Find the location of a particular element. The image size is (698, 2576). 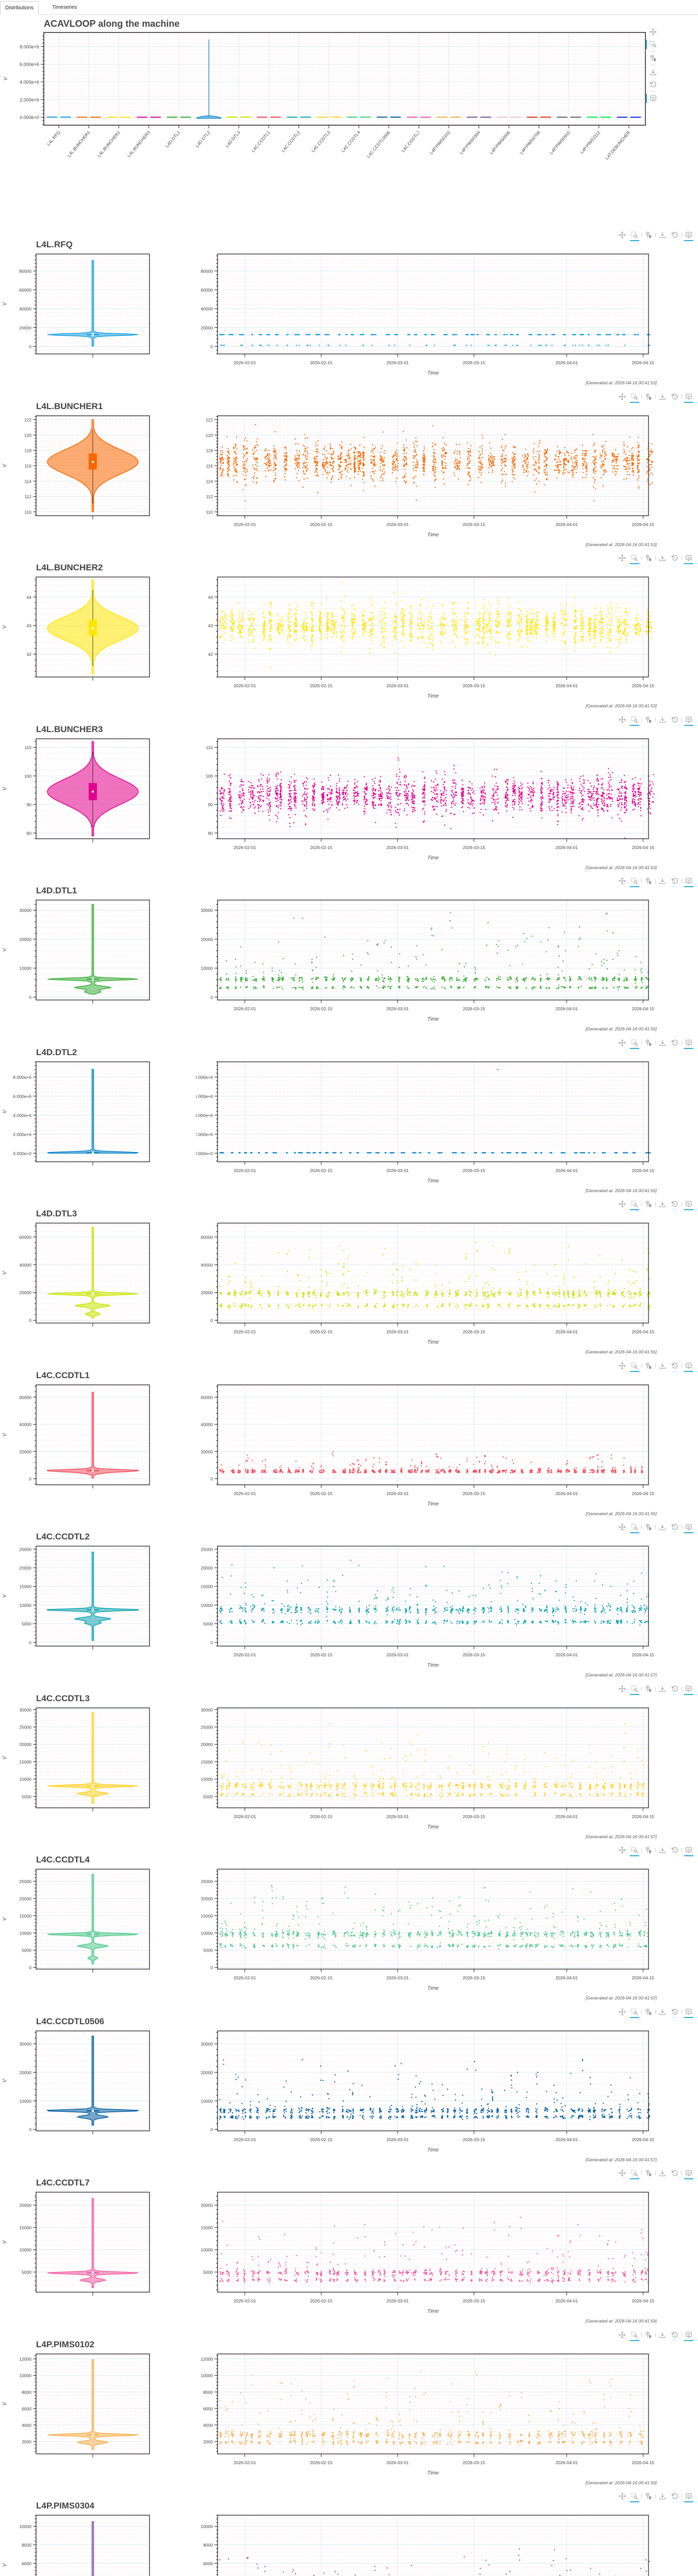

violin-chart: 5000 10000 15000 20000 25000 30000 V is located at coordinates (77, 1769).